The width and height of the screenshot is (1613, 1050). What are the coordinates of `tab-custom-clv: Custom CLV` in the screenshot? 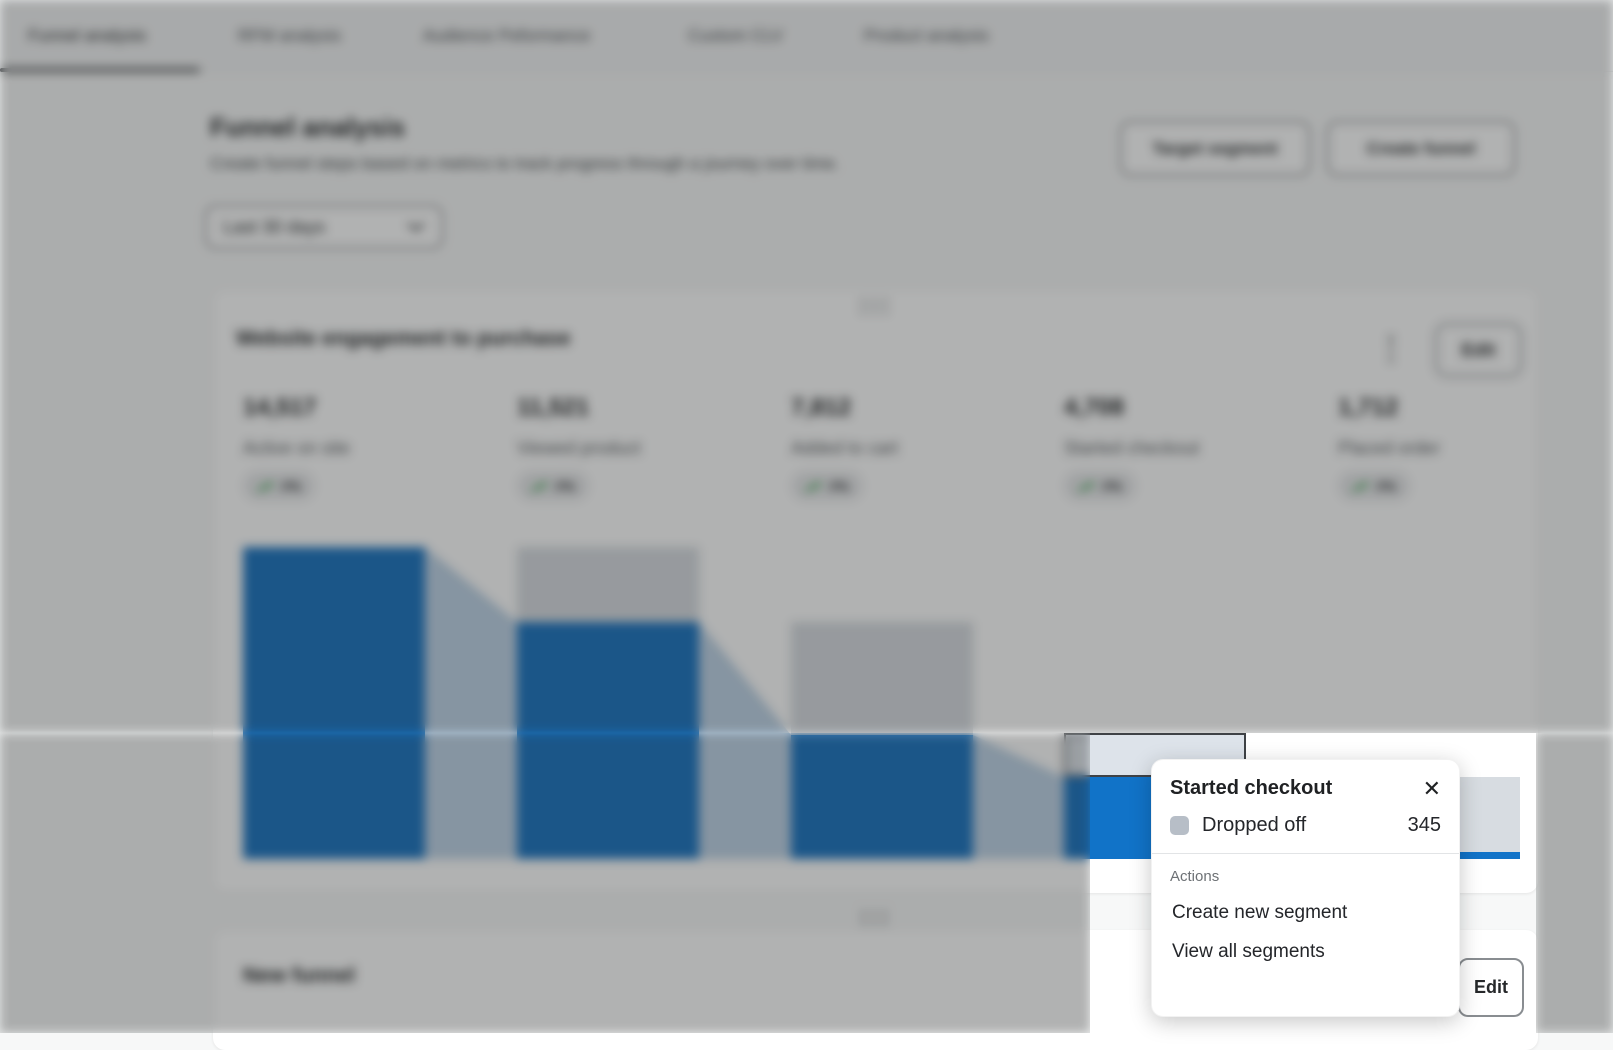 It's located at (736, 35).